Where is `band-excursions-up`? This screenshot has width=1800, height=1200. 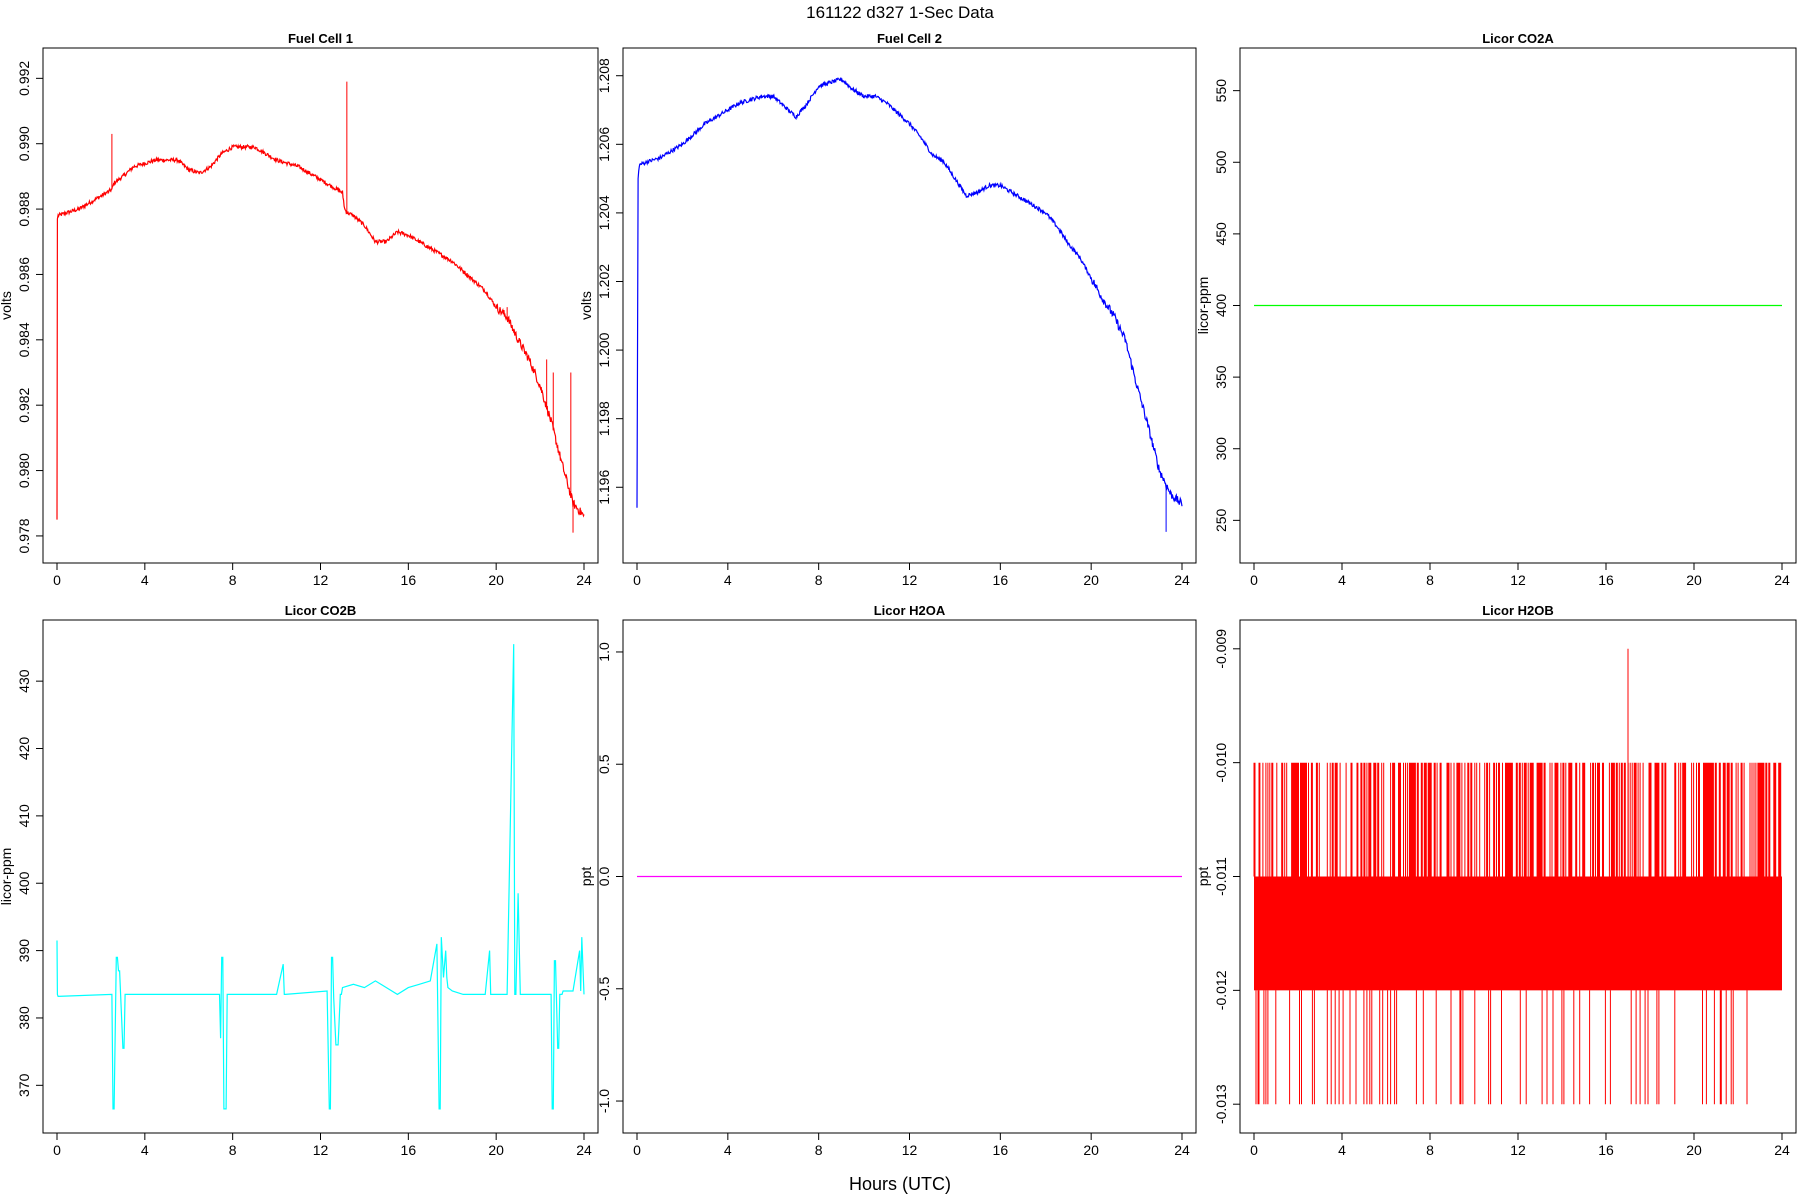
band-excursions-up is located at coordinates (1517, 819).